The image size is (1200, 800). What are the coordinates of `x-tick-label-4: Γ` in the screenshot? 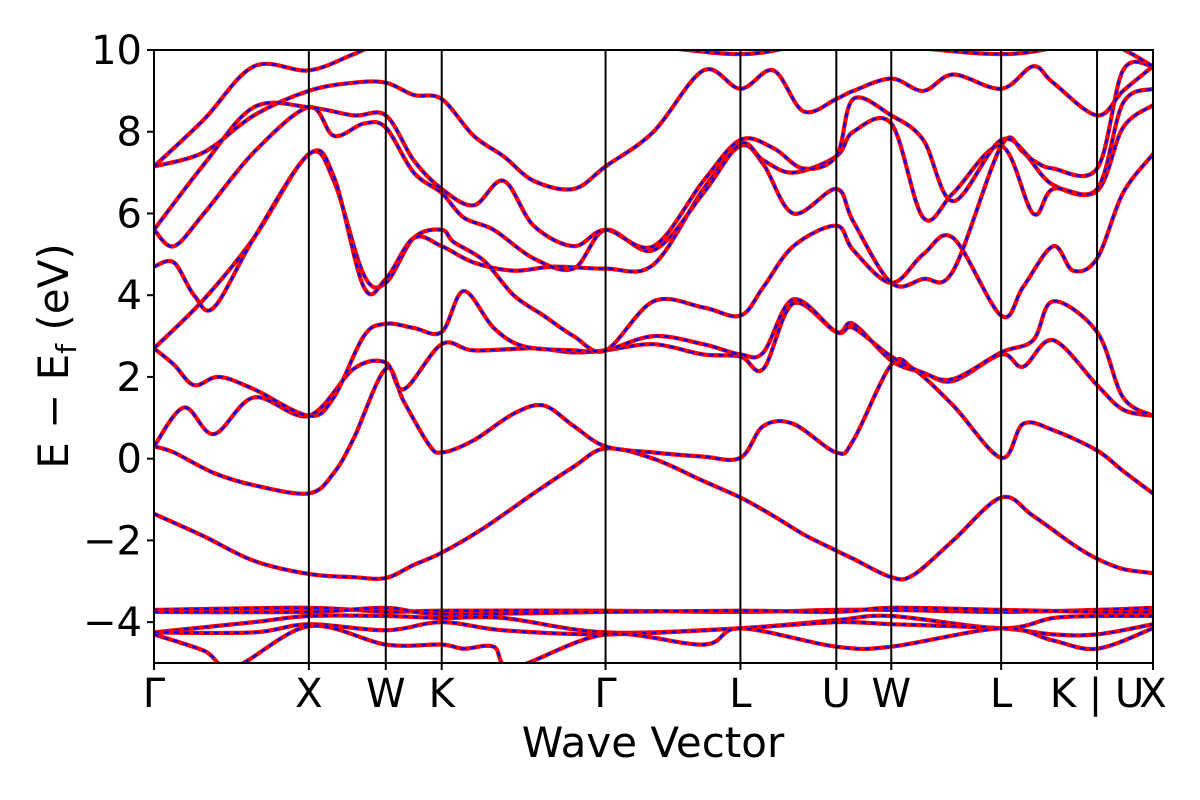 It's located at (605, 694).